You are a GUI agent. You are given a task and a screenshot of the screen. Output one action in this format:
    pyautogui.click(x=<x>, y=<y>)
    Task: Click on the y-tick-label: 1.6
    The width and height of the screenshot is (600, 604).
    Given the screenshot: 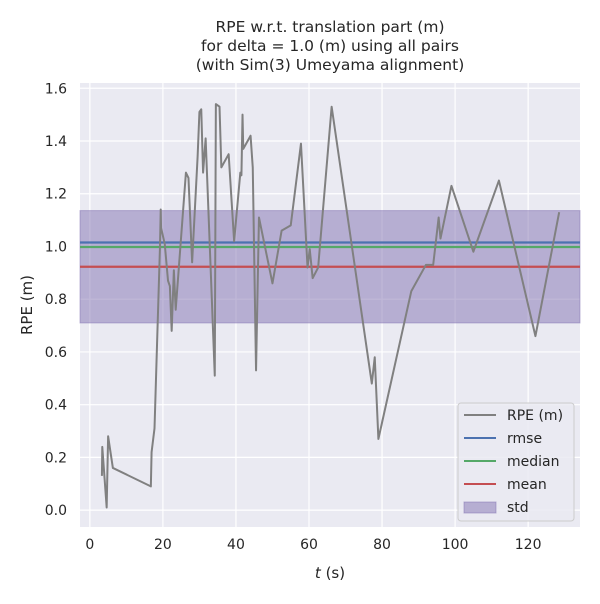 What is the action you would take?
    pyautogui.click(x=56, y=89)
    